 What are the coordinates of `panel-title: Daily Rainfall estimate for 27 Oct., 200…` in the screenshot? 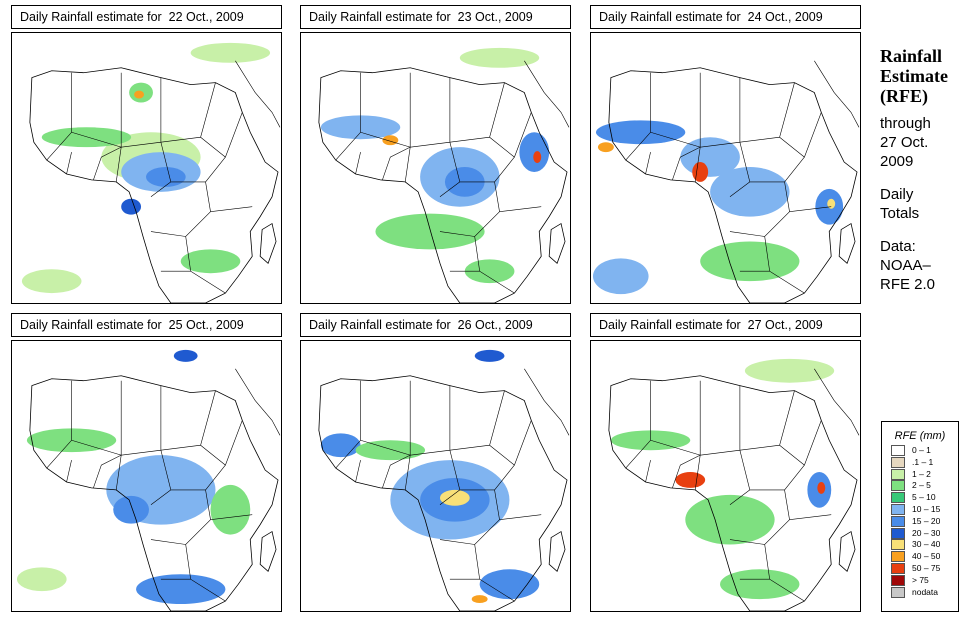 It's located at (725, 325).